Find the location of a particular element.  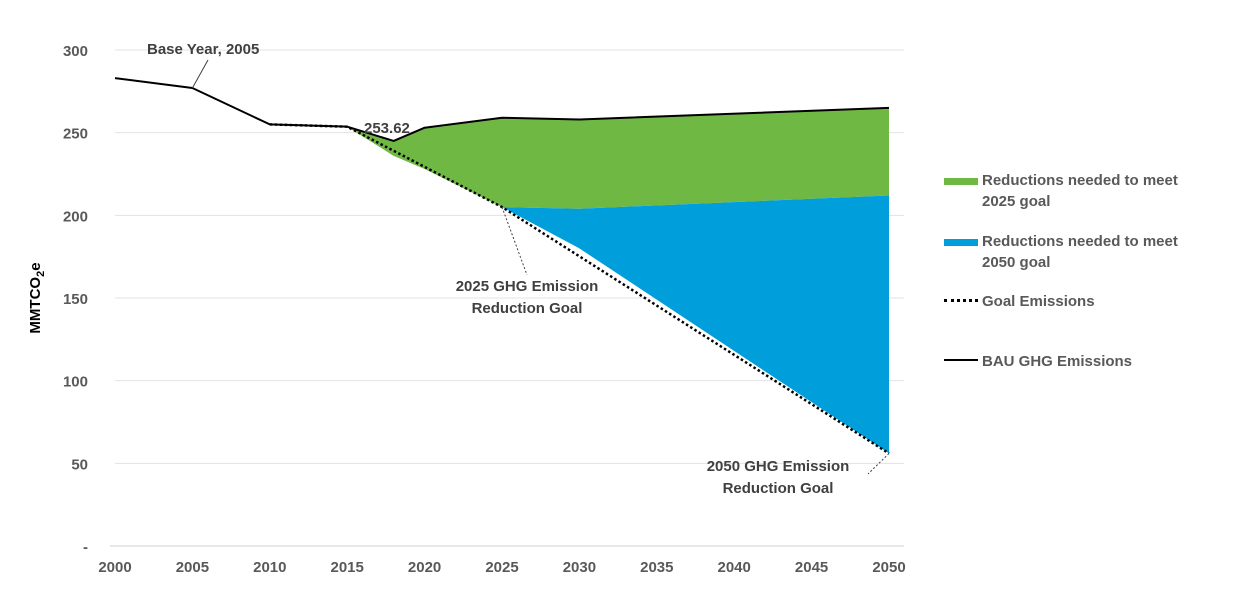

x-tick-label: 2040 is located at coordinates (734, 567).